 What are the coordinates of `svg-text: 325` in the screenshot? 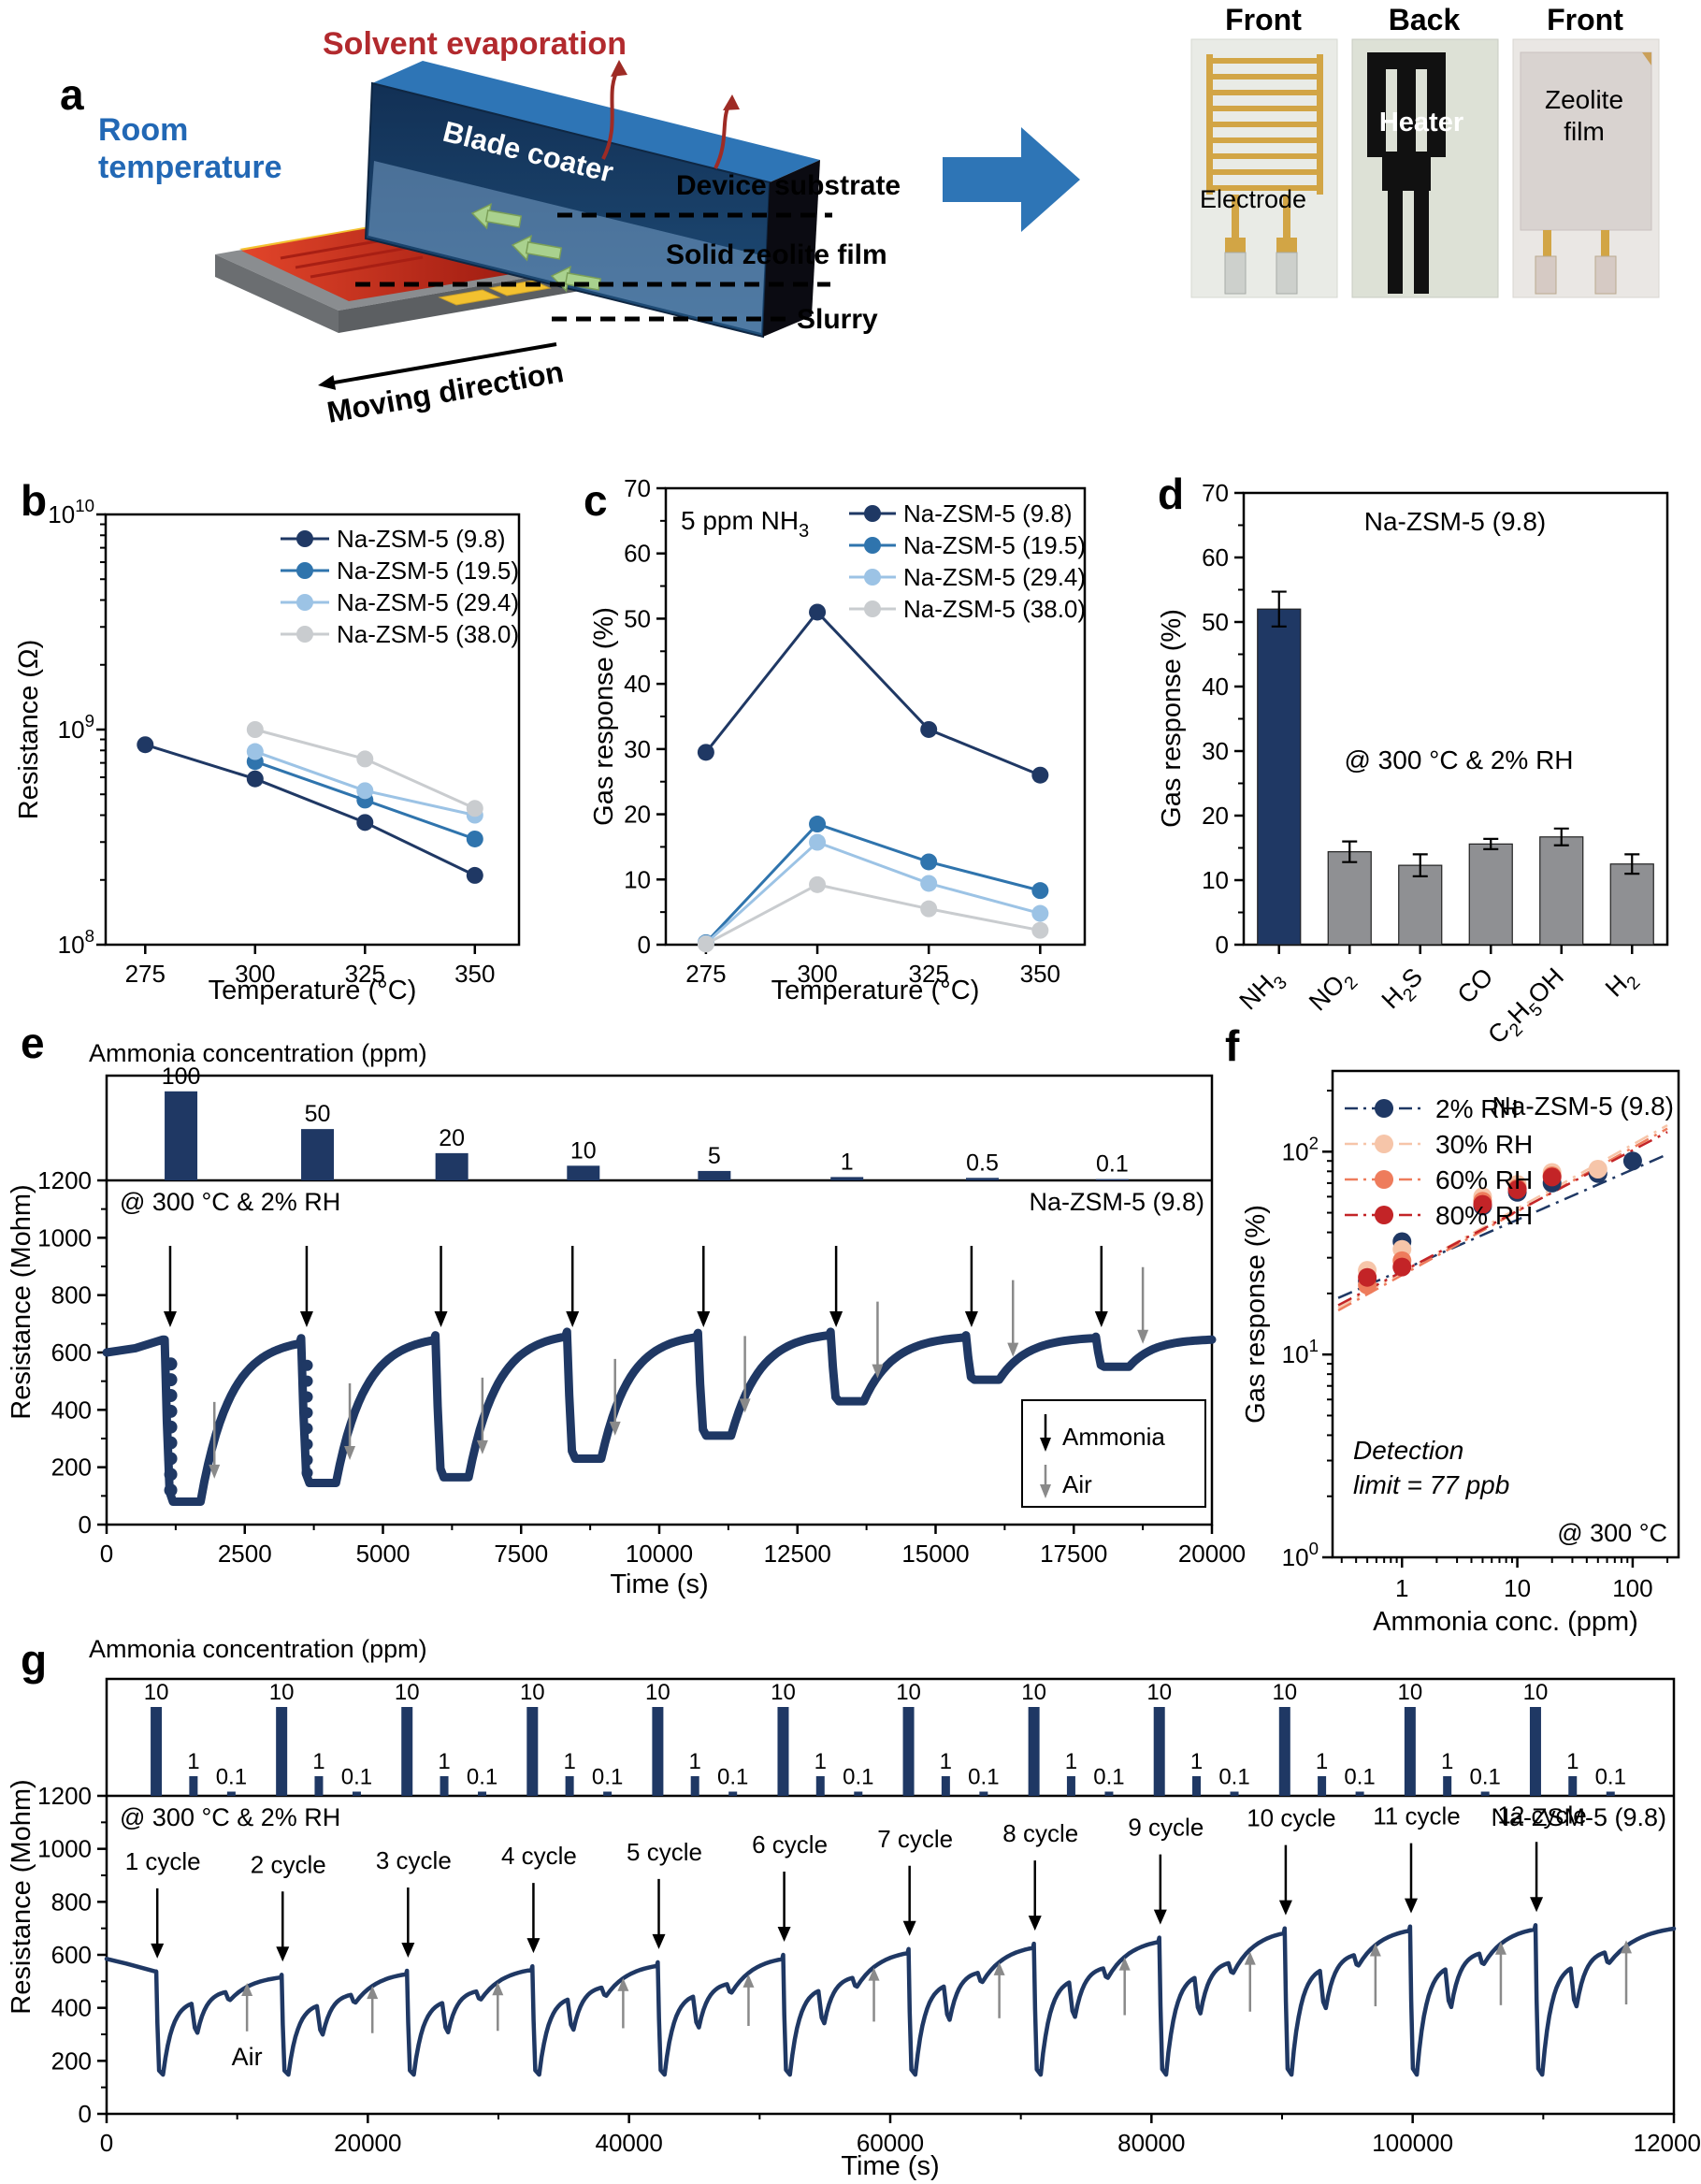 It's located at (928, 974).